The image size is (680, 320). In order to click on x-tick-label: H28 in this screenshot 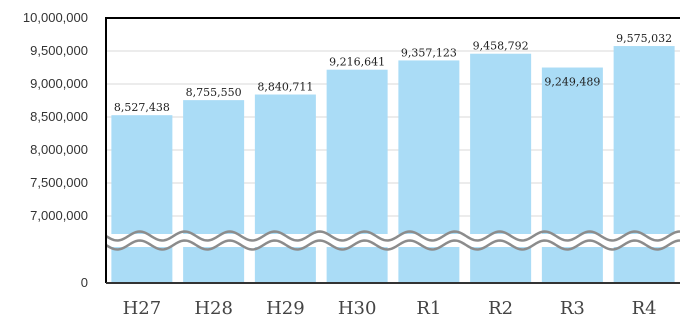, I will do `click(213, 308)`.